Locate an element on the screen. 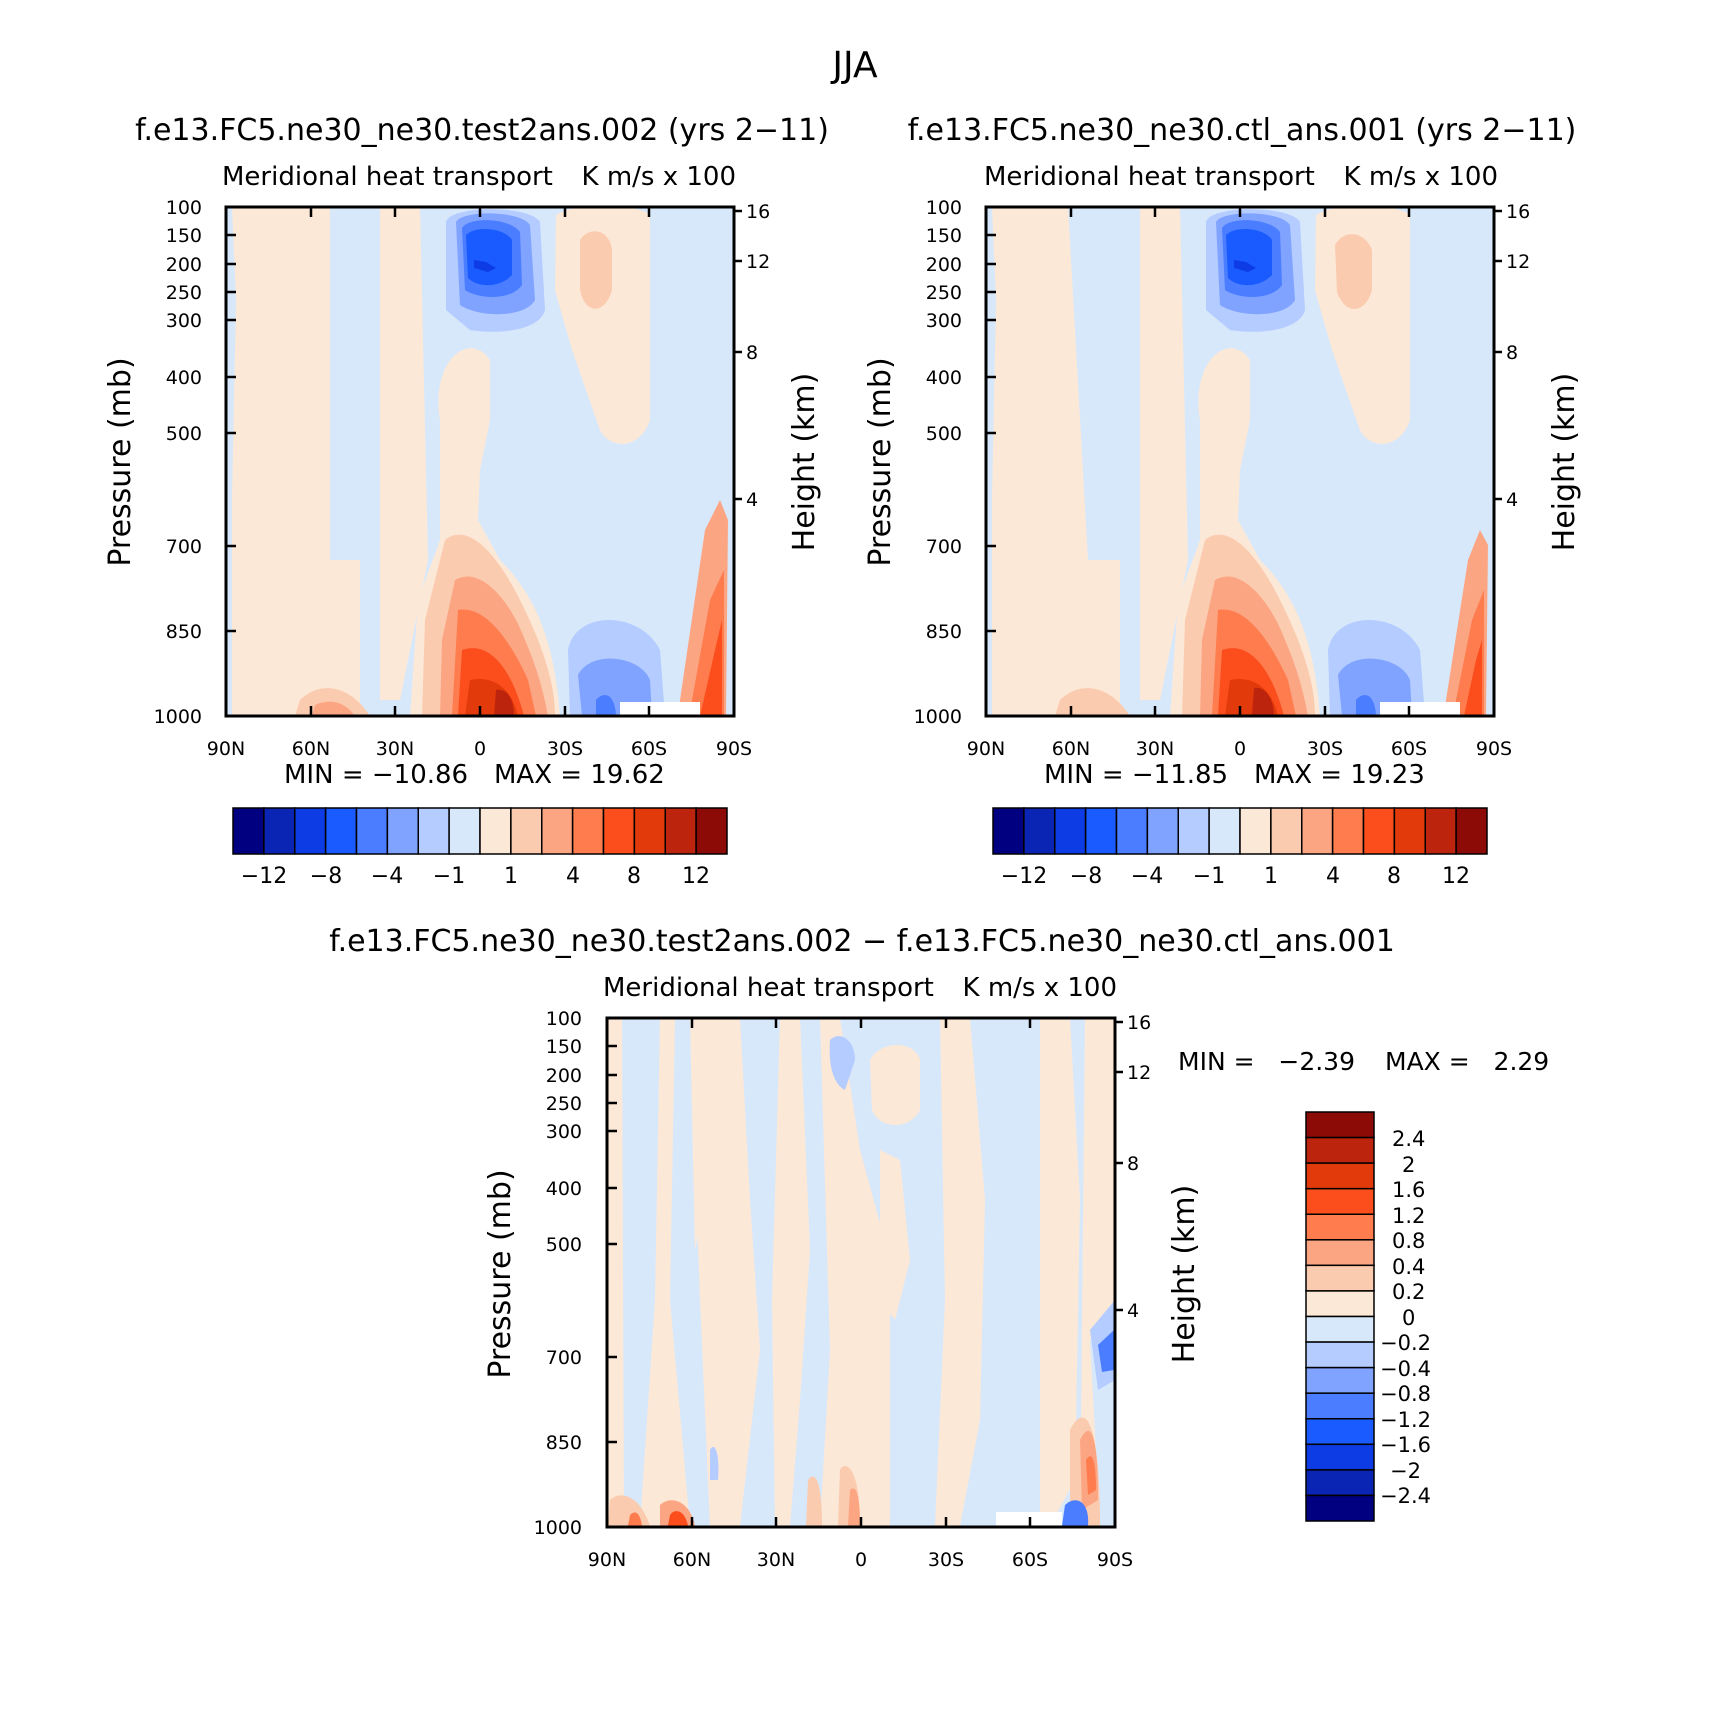 This screenshot has width=1710, height=1728. panel-test-colorbar is located at coordinates (480, 831).